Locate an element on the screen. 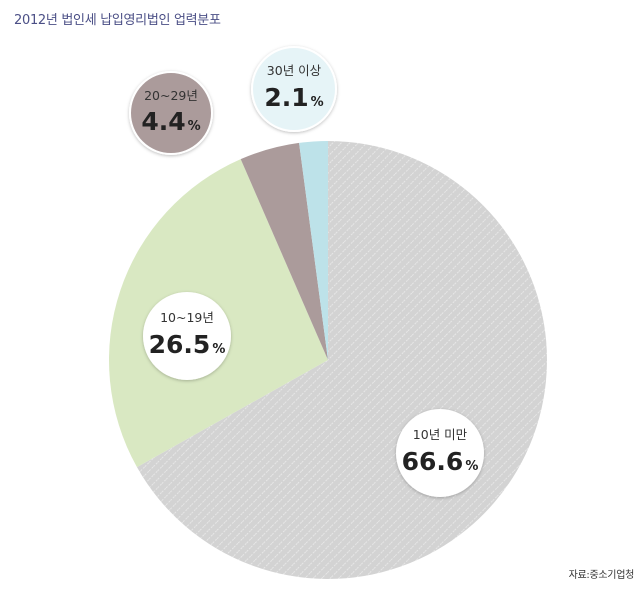 This screenshot has width=644, height=595. slice-value-label: 4.4% is located at coordinates (170, 121).